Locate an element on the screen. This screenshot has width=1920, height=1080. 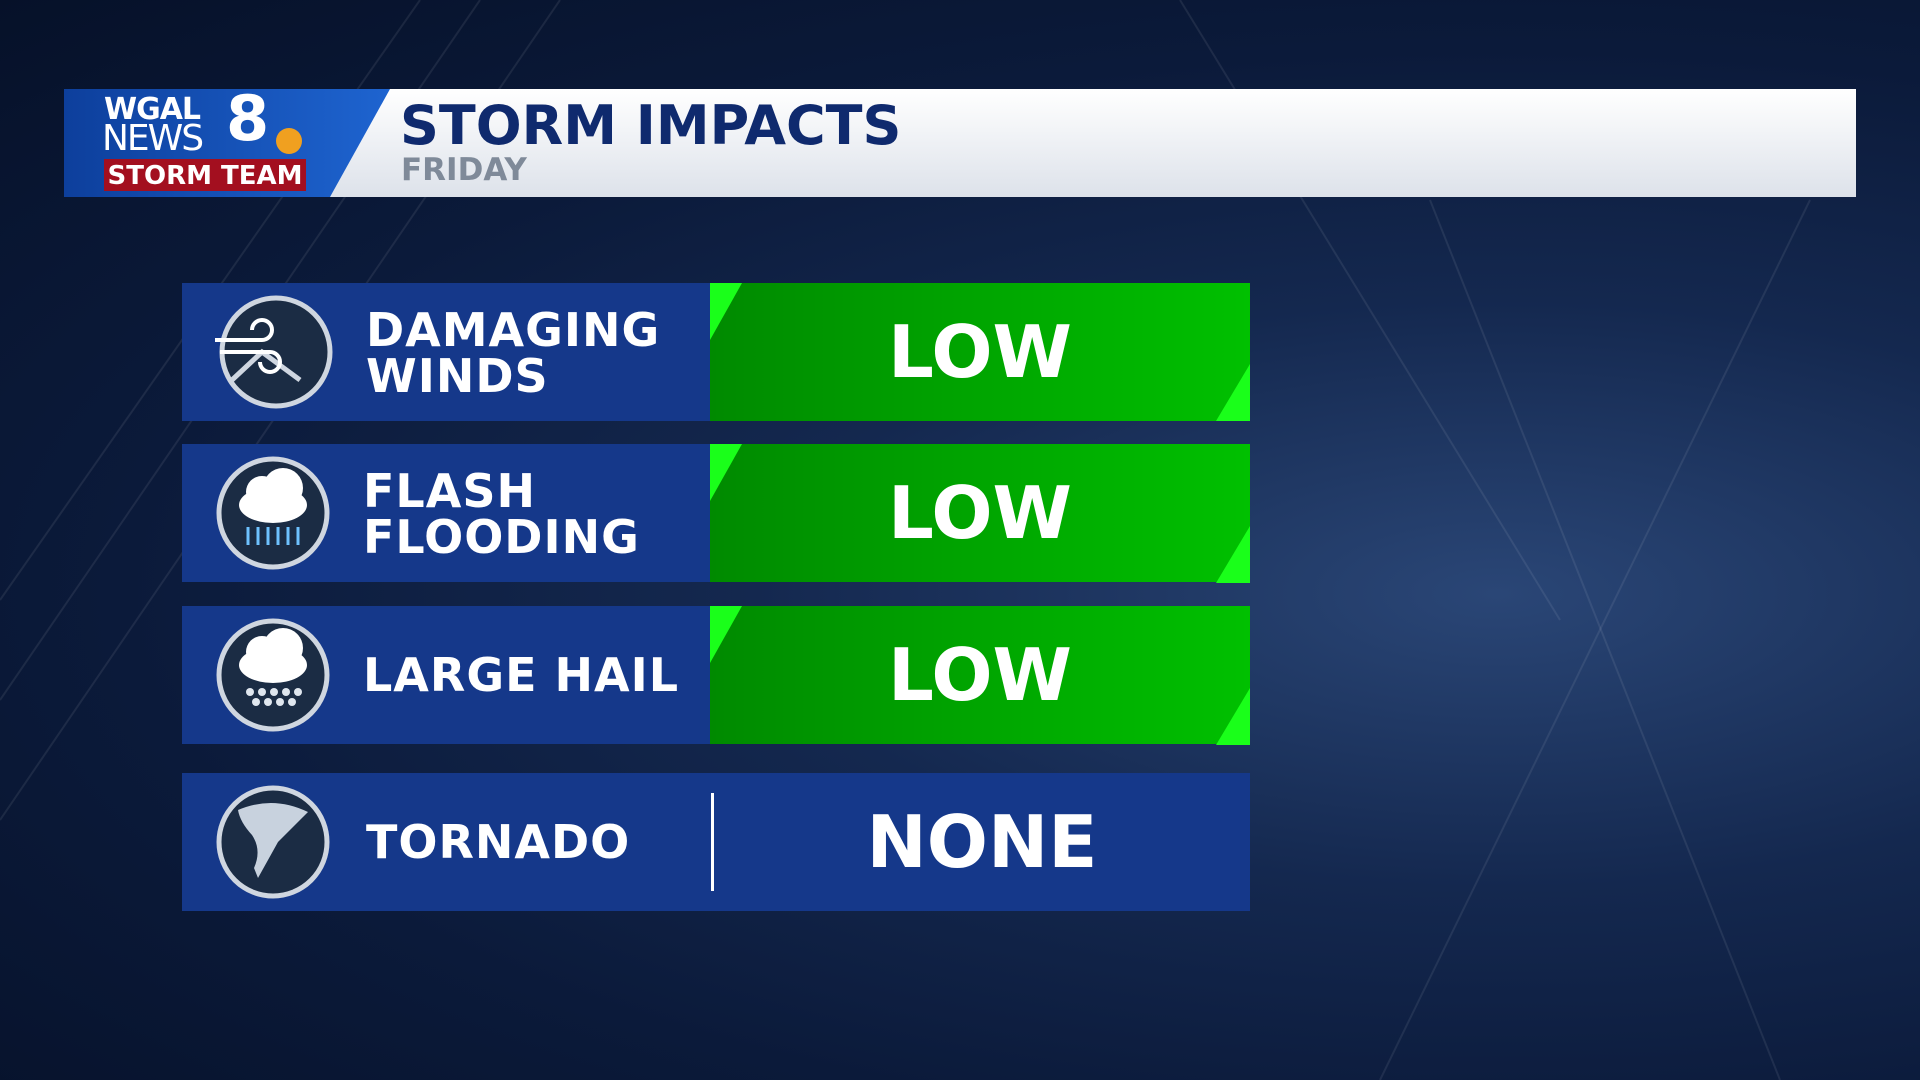
level-label: NONE is located at coordinates (982, 842).